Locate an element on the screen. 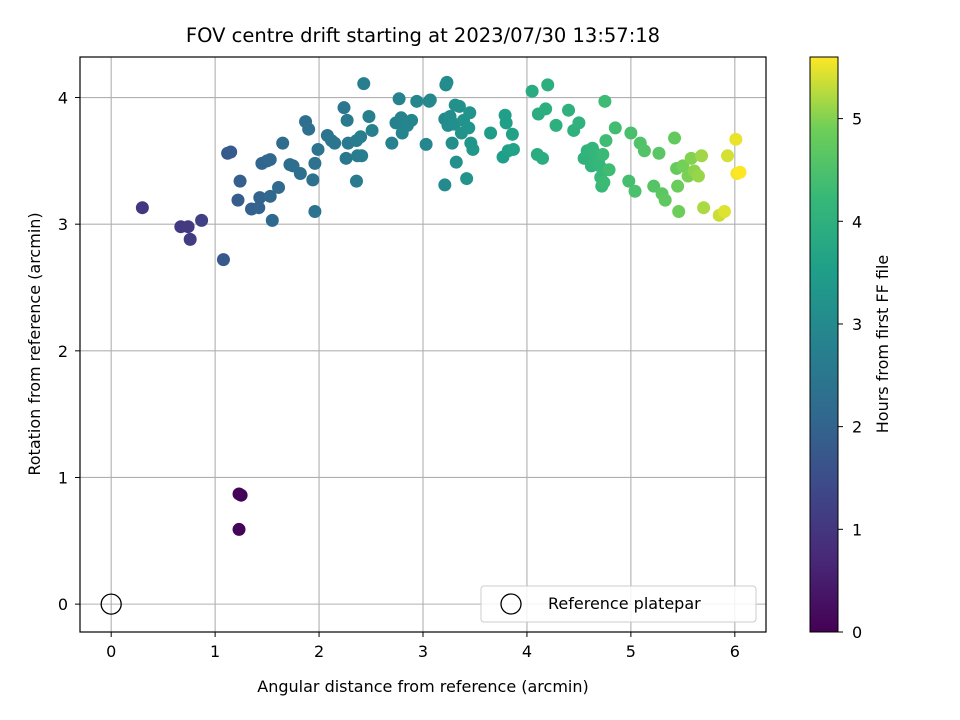  x-tick-label: 2 is located at coordinates (319, 651).